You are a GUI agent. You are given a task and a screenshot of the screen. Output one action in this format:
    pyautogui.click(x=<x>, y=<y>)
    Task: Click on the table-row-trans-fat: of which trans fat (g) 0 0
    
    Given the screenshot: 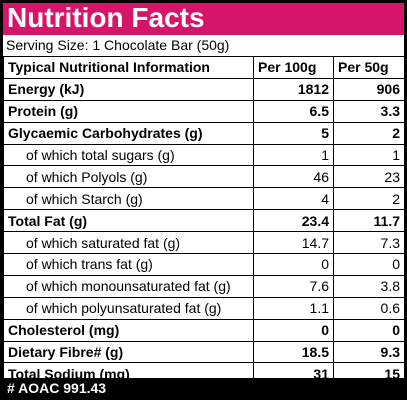 What is the action you would take?
    pyautogui.click(x=204, y=264)
    